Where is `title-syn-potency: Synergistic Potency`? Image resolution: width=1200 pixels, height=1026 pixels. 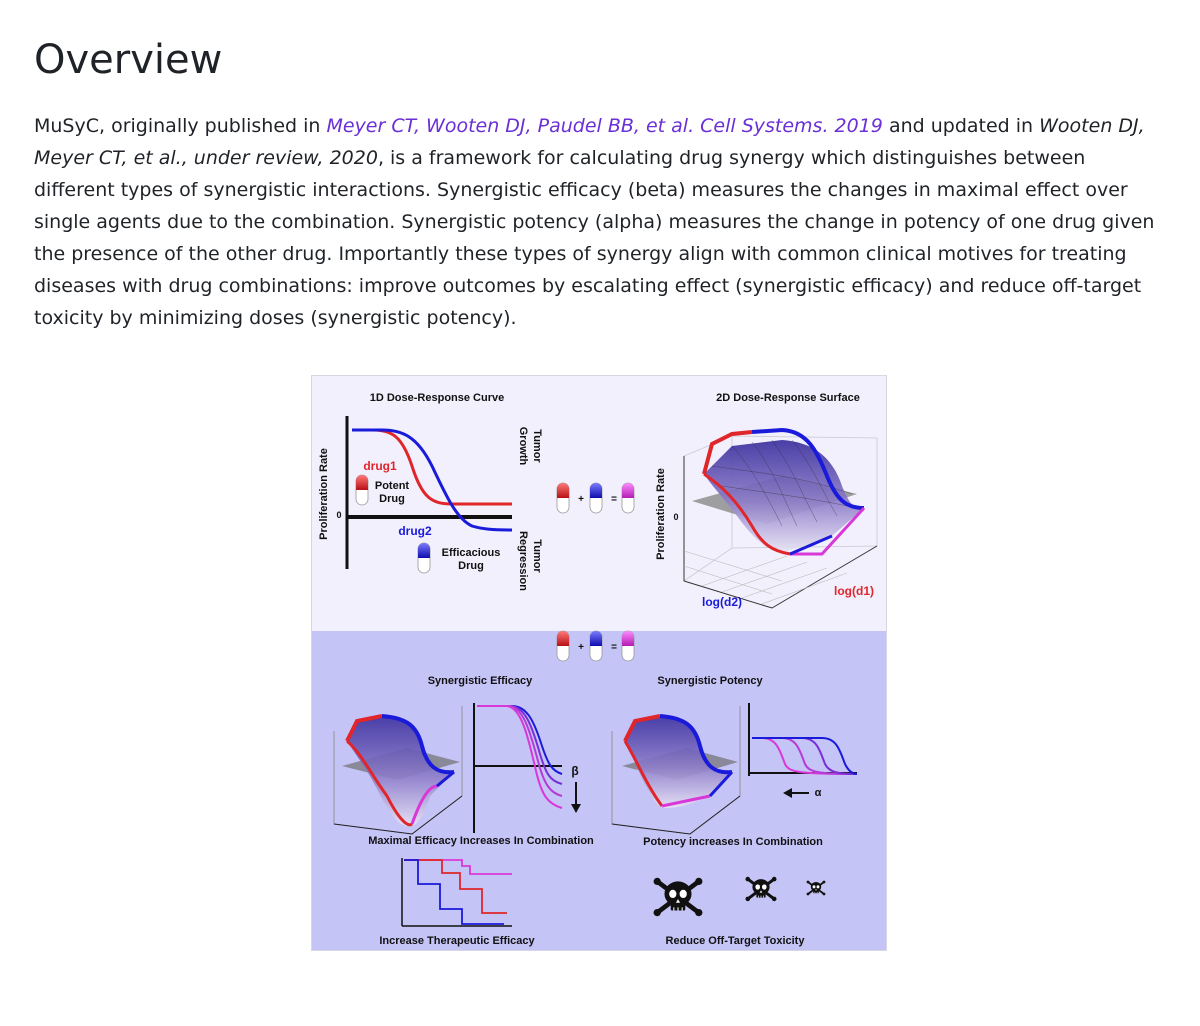 title-syn-potency: Synergistic Potency is located at coordinates (710, 681).